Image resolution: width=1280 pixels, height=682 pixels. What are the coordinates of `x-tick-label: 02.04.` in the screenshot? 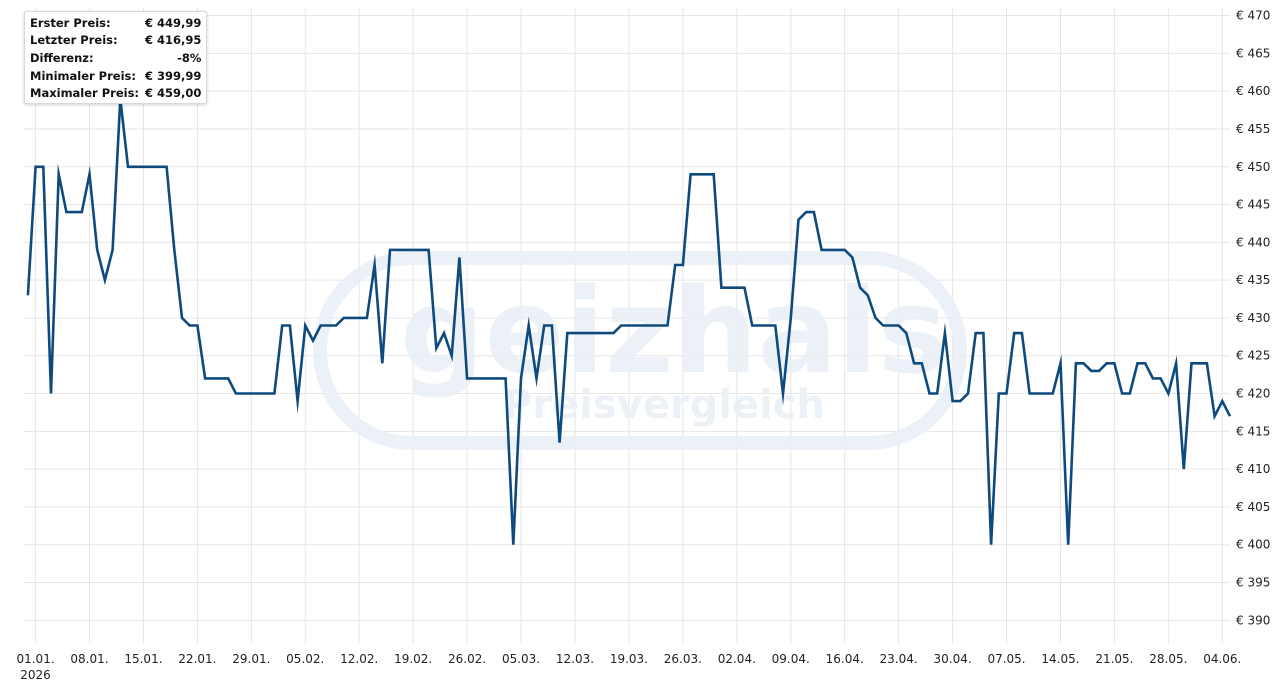 It's located at (737, 659).